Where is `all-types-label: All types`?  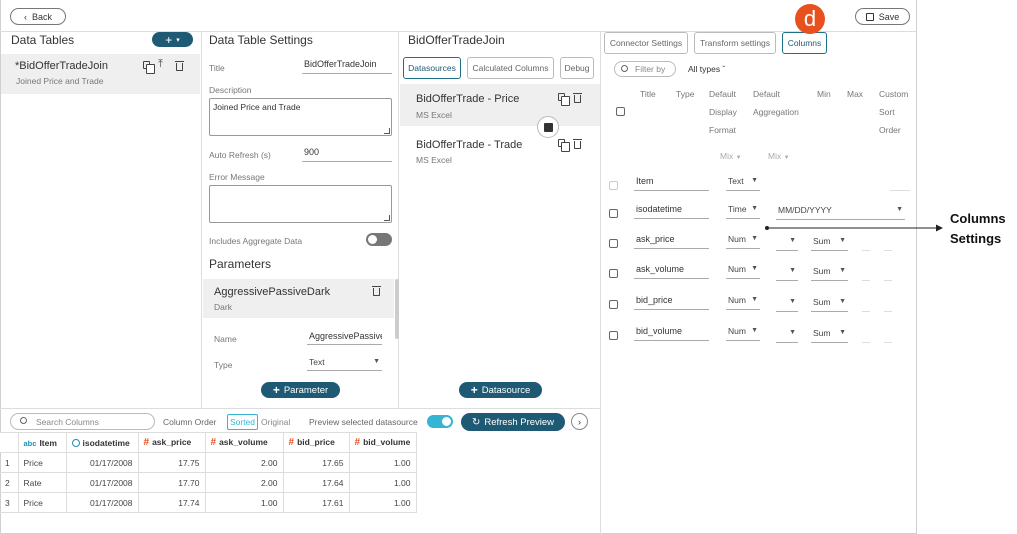
all-types-label: All types is located at coordinates (704, 69).